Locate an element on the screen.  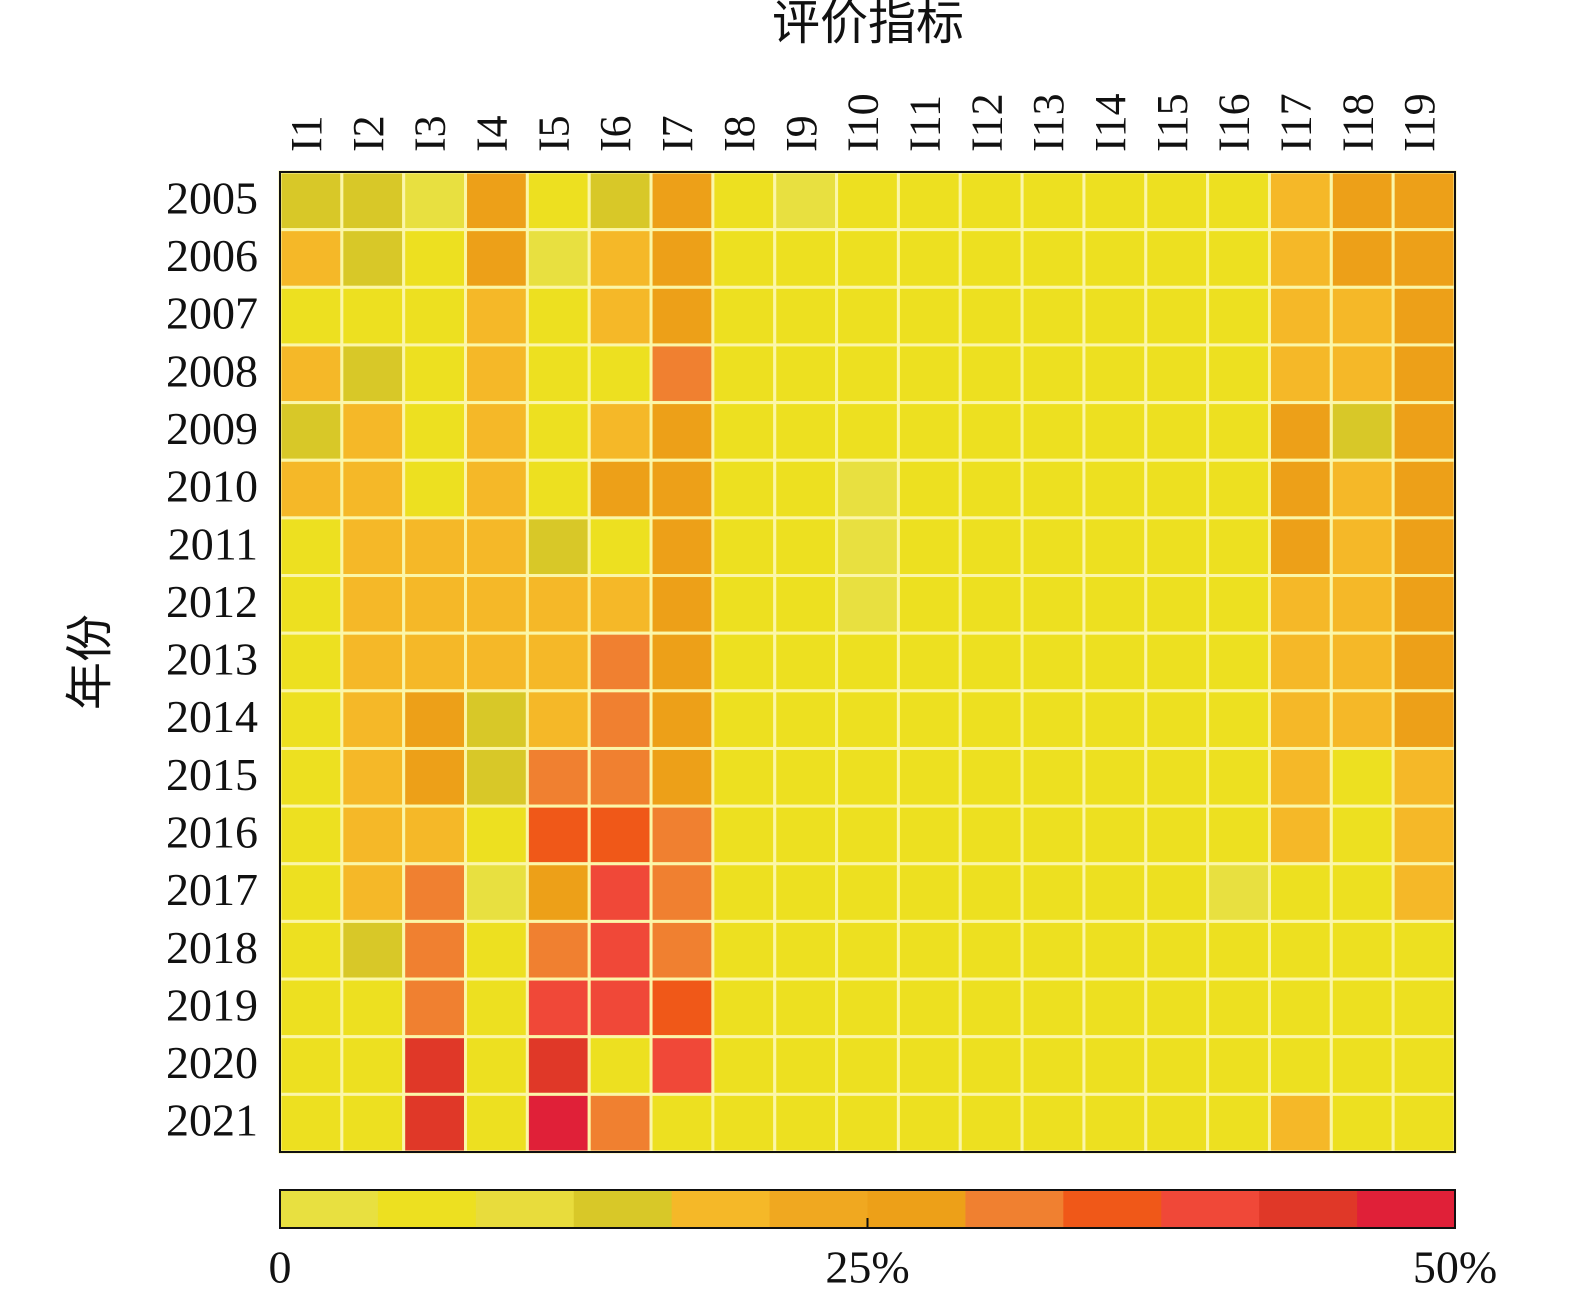
x-tick-label: I11 is located at coordinates (924, 123).